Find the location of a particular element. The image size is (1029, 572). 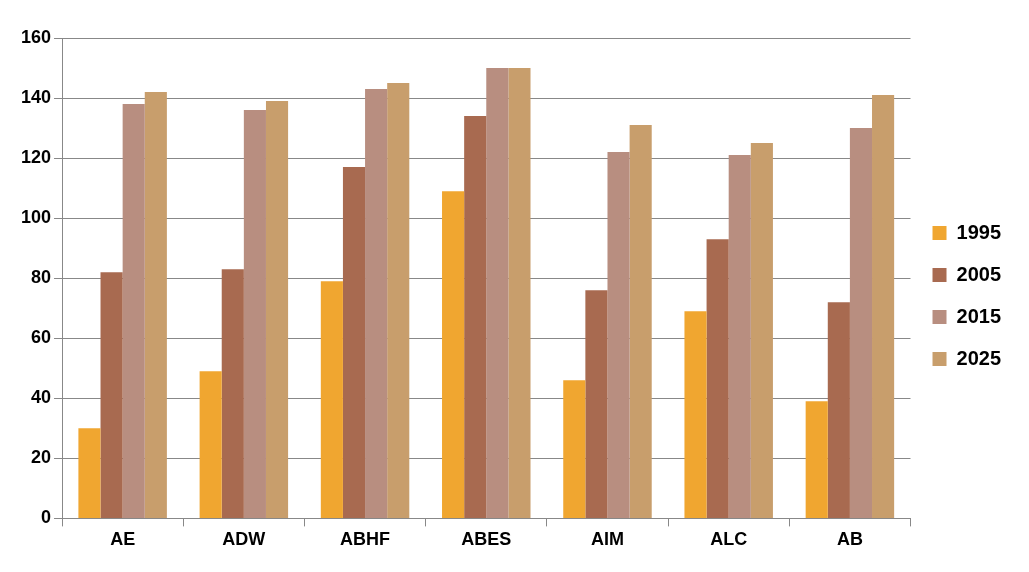

y-tick-label: 160 is located at coordinates (36, 36).